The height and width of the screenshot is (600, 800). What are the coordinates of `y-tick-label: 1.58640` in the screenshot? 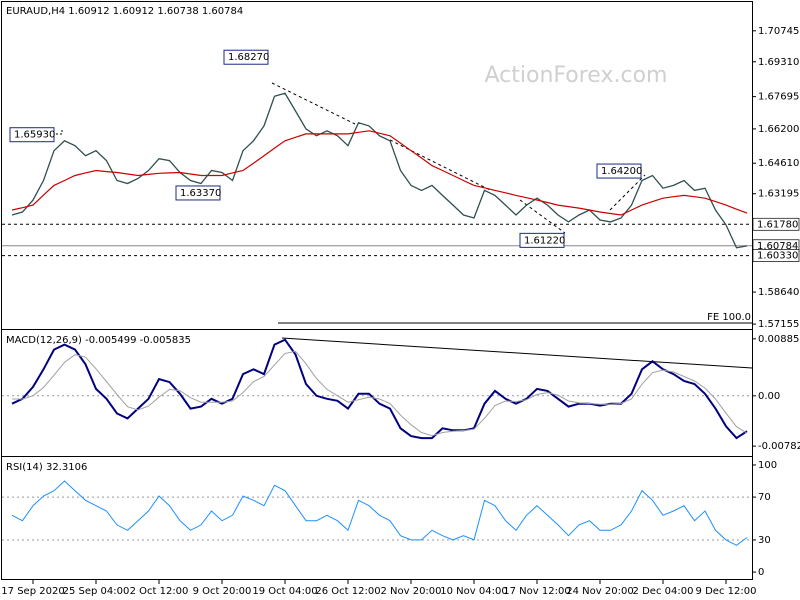 It's located at (778, 292).